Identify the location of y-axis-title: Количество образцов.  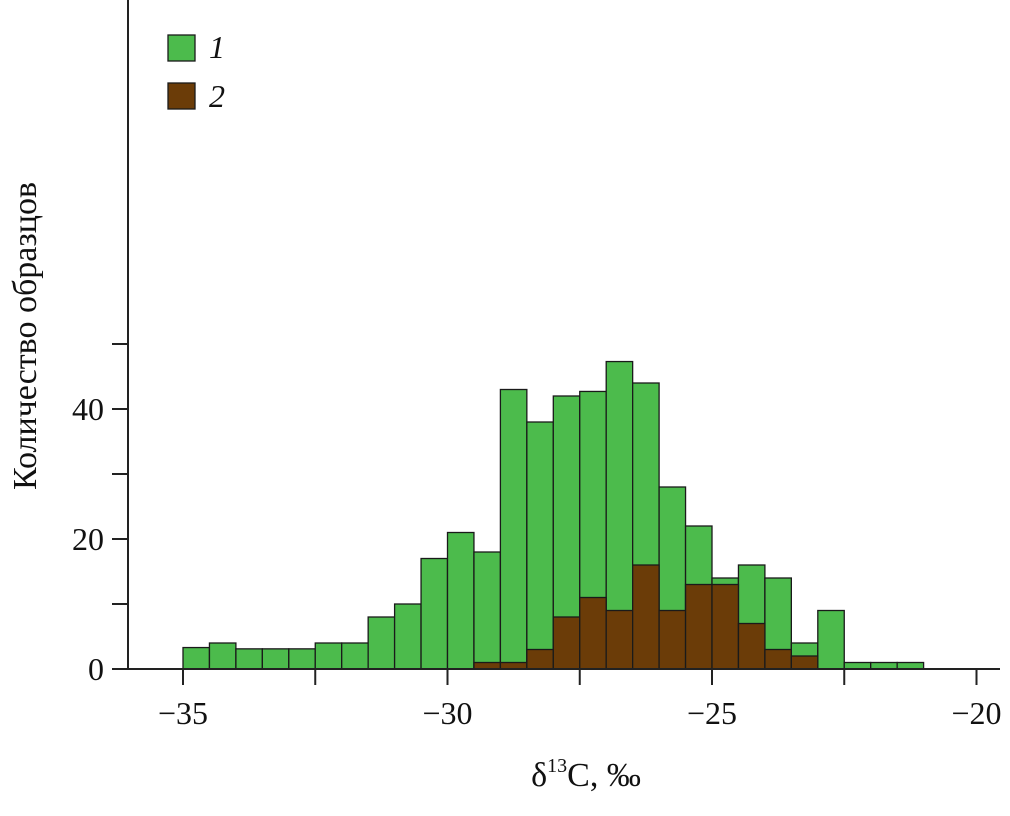
(25, 336).